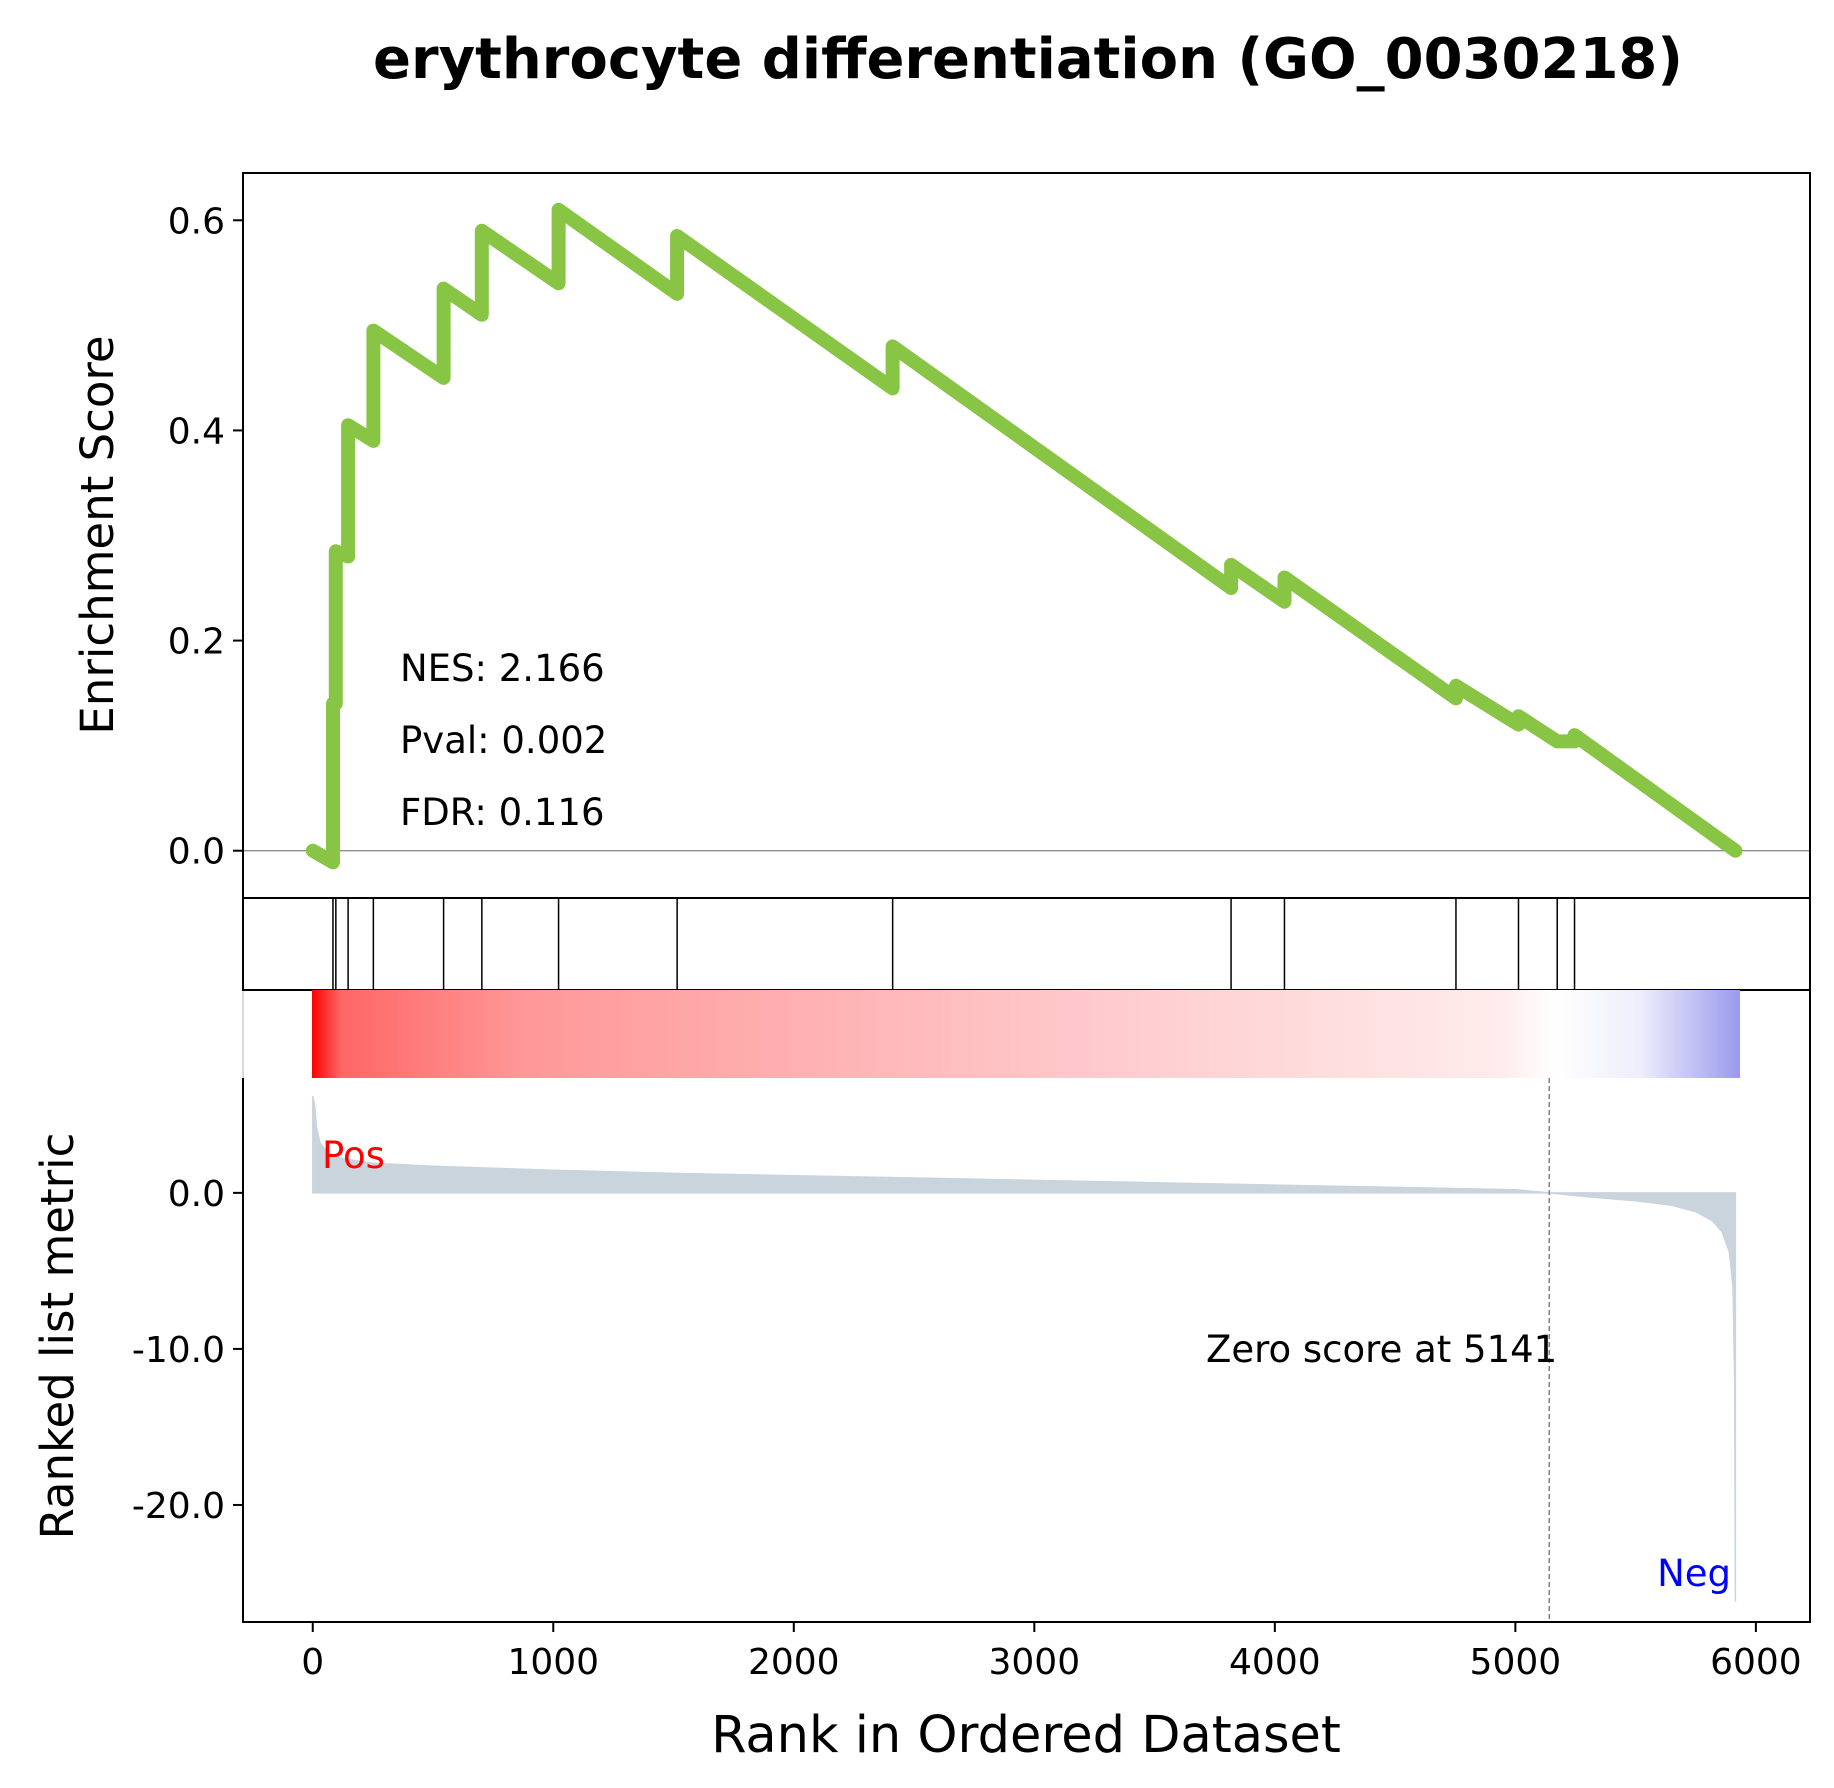  I want to click on x-tick-label: 3000, so click(1035, 1662).